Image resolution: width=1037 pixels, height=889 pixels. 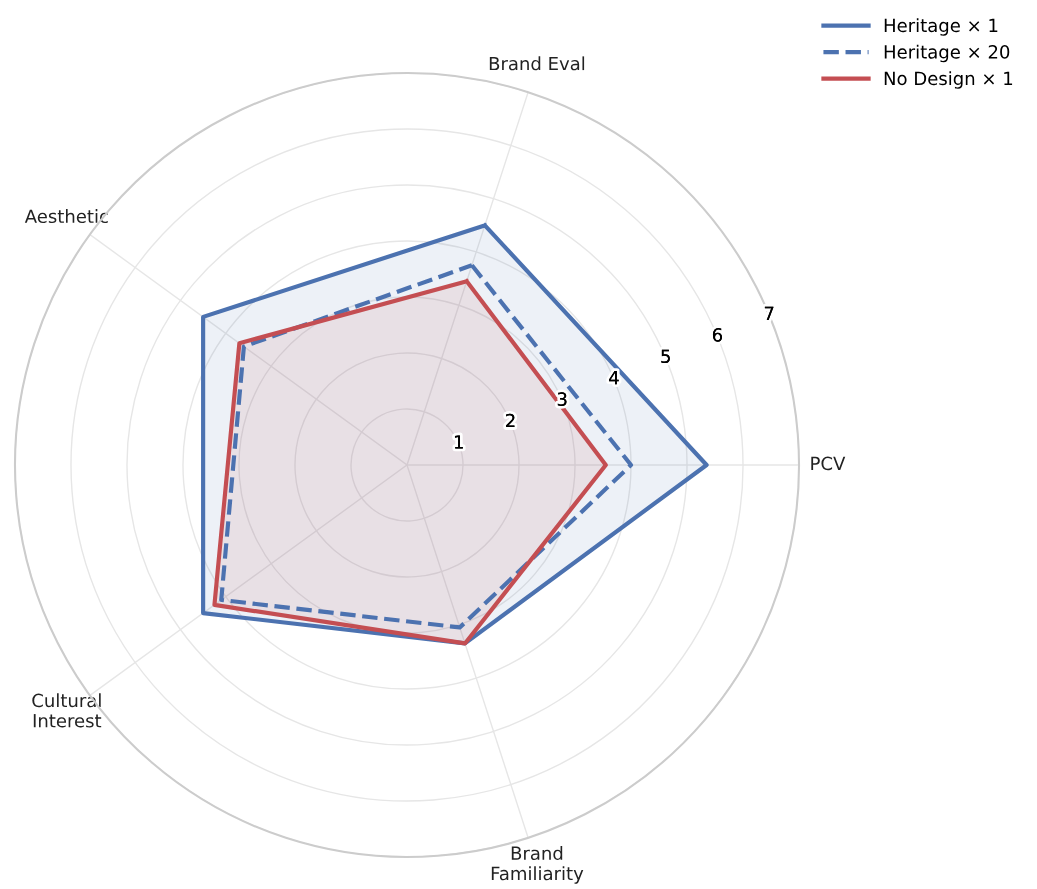 I want to click on y-tick-label: 5, so click(x=665, y=356).